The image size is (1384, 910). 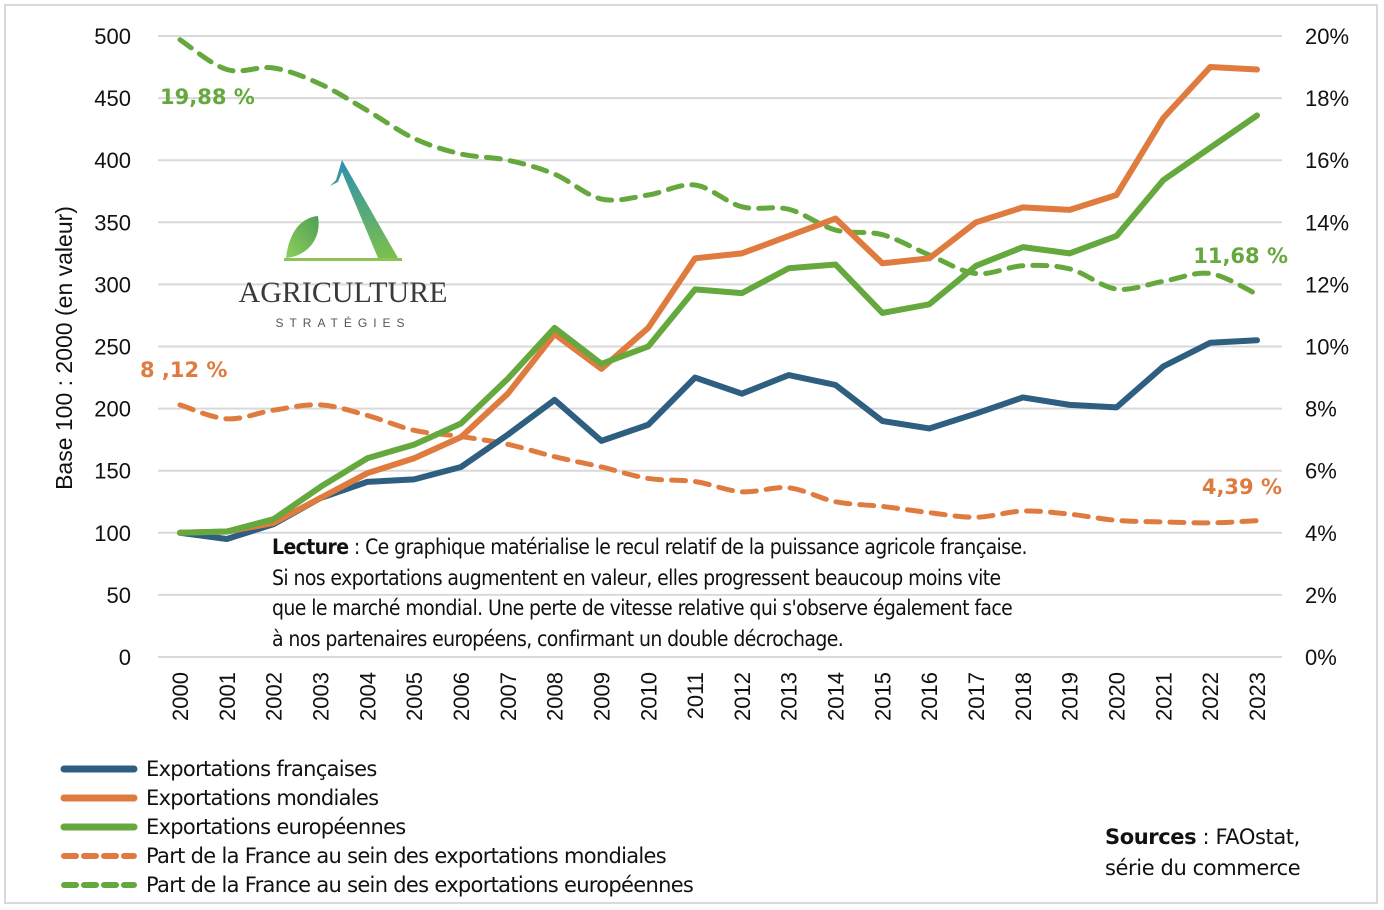 What do you see at coordinates (99, 768) in the screenshot?
I see `legend-swatch-solid-blue` at bounding box center [99, 768].